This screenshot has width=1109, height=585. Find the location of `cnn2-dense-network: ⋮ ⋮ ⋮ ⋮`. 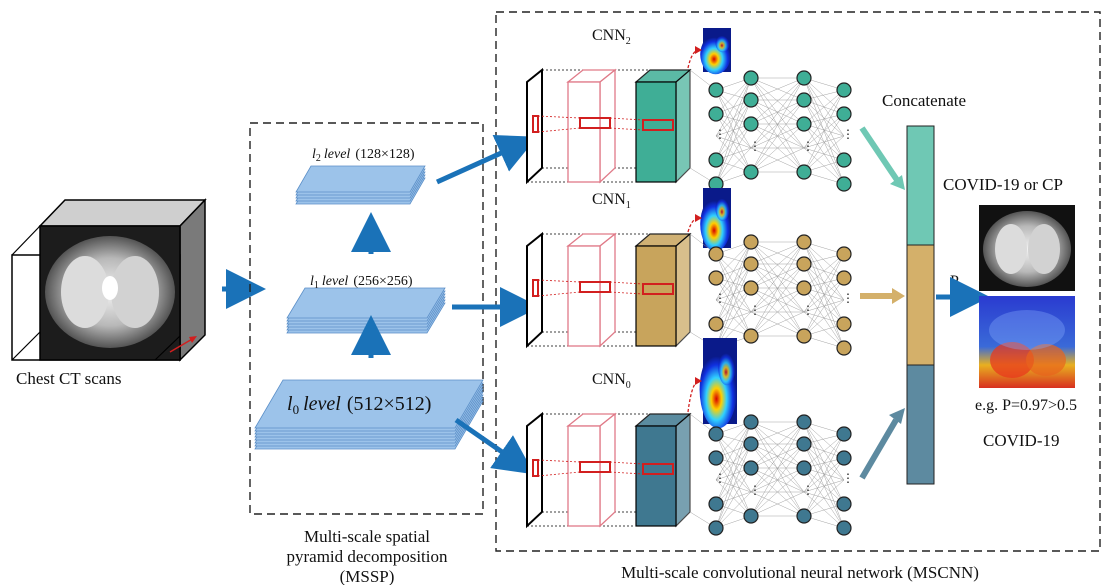

cnn2-dense-network: ⋮ ⋮ ⋮ ⋮ is located at coordinates (771, 130).